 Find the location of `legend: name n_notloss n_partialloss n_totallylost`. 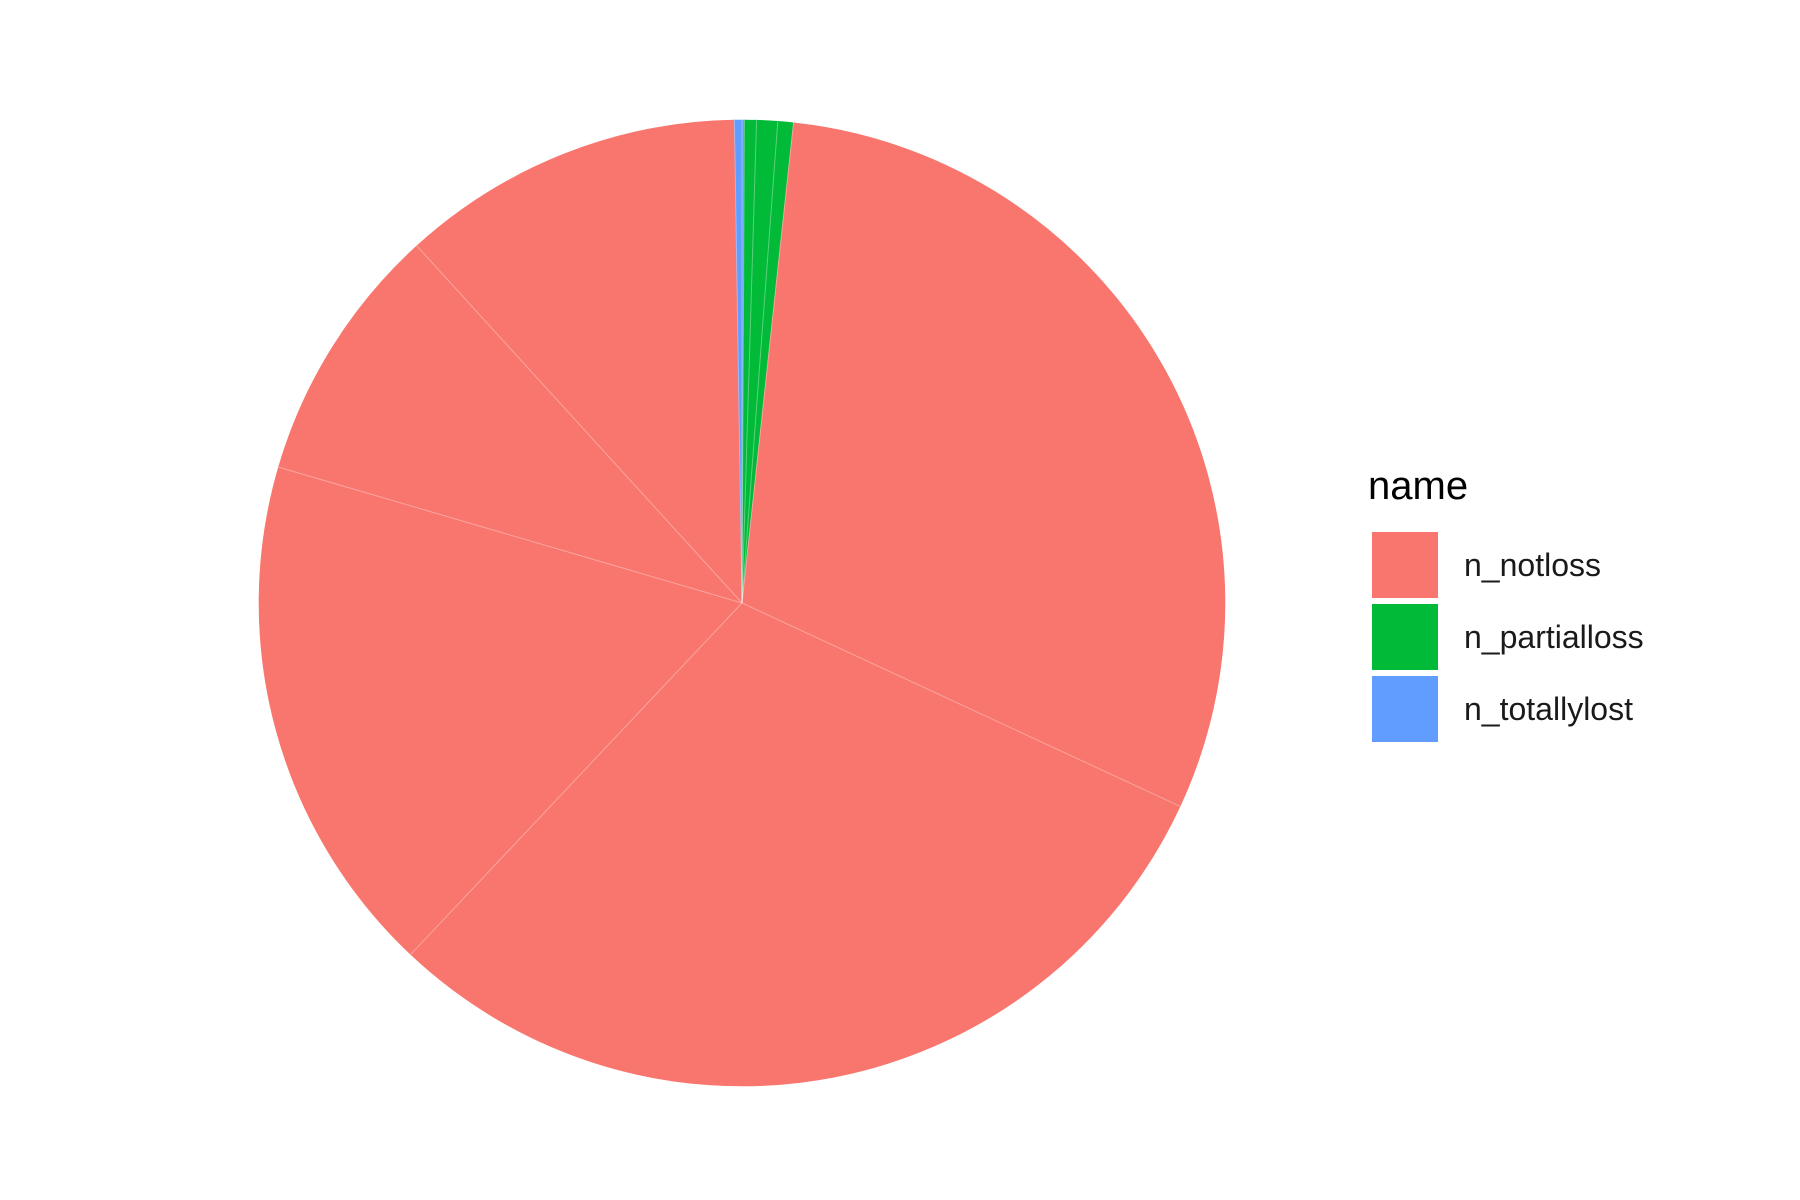

legend: name n_notloss n_partialloss n_totallylost is located at coordinates (1506, 603).